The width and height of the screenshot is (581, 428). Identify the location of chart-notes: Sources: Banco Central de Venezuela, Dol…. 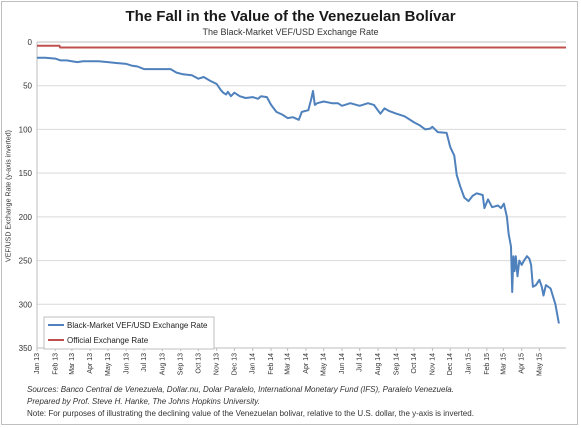
(299, 402).